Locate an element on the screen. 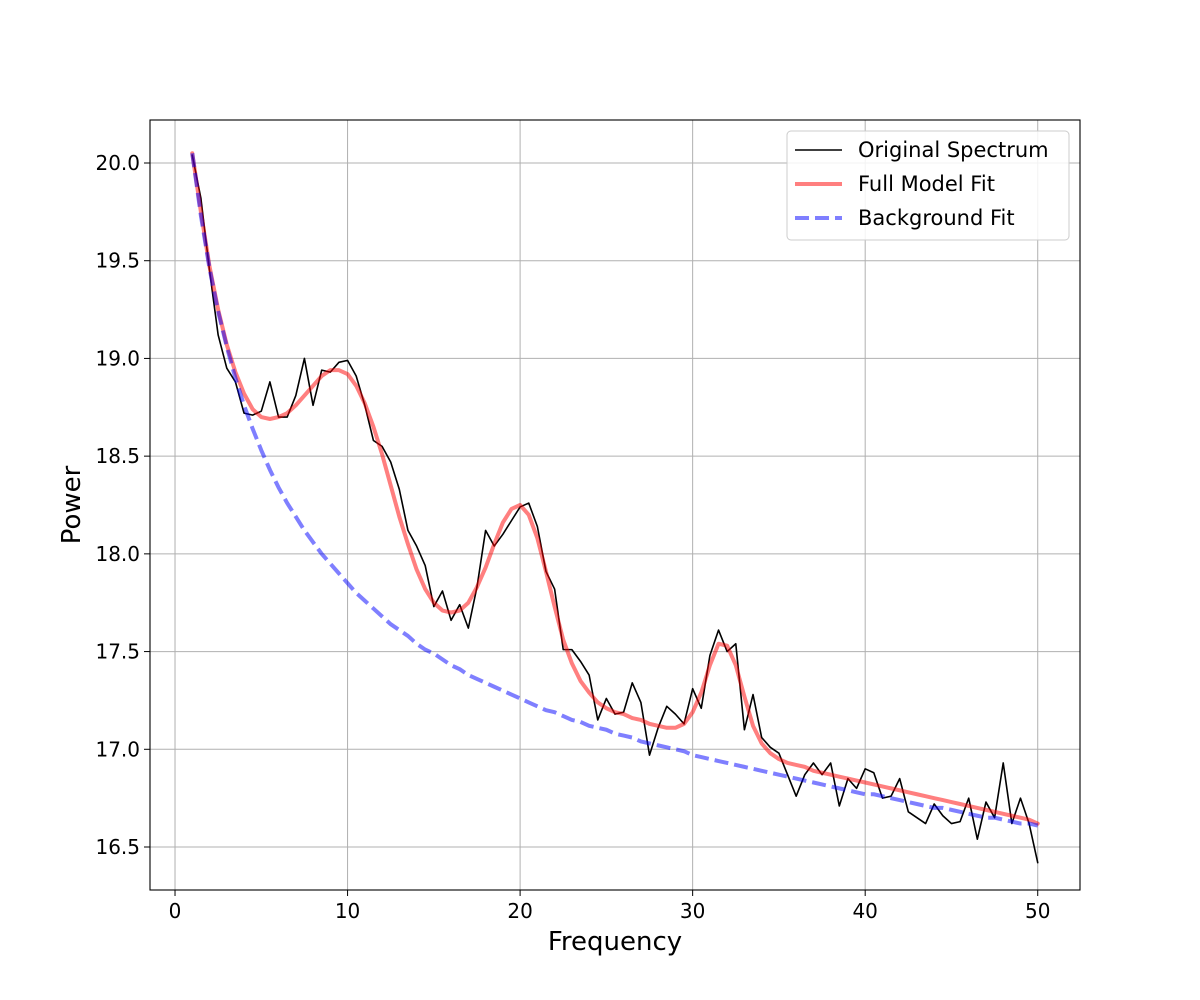 This screenshot has width=1200, height=1000. x-tick-label: 40 is located at coordinates (864, 911).